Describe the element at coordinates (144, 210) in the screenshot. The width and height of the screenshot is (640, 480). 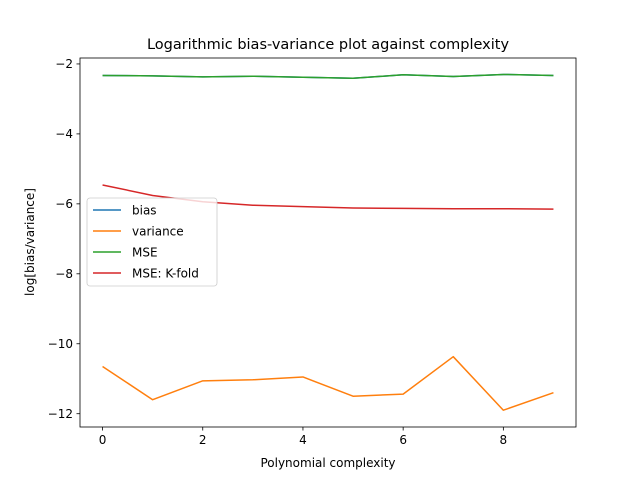
I see `legend-label-bias: bias` at that location.